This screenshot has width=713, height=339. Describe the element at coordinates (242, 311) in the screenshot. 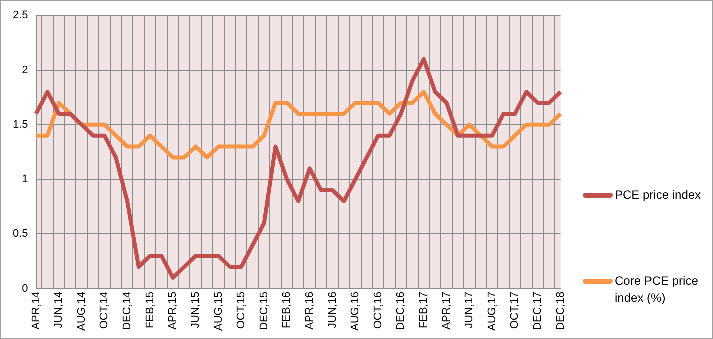

I see `x-tick-label: OCT,15` at that location.